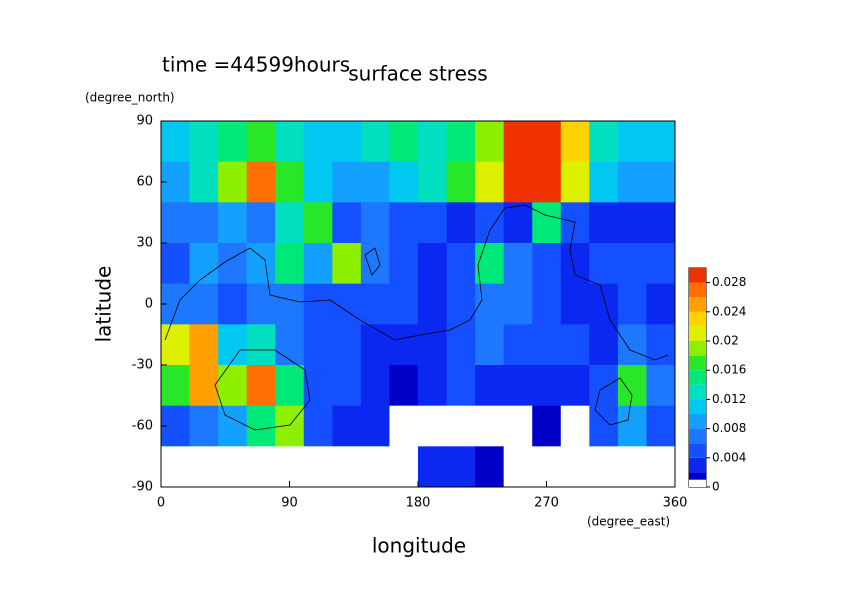  I want to click on colorbar-tick-label: 0.016, so click(729, 370).